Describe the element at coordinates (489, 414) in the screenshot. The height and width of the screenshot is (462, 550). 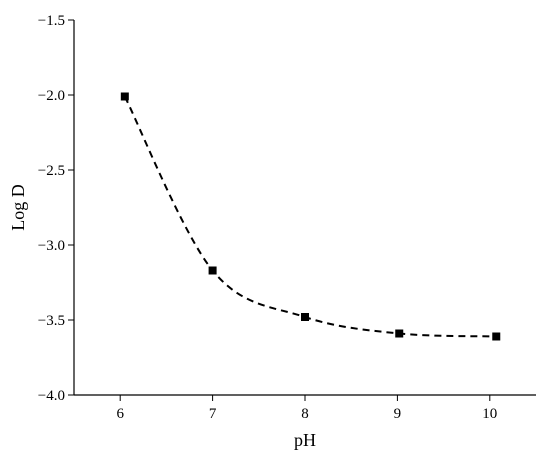
I see `x-tick-label: 10` at that location.